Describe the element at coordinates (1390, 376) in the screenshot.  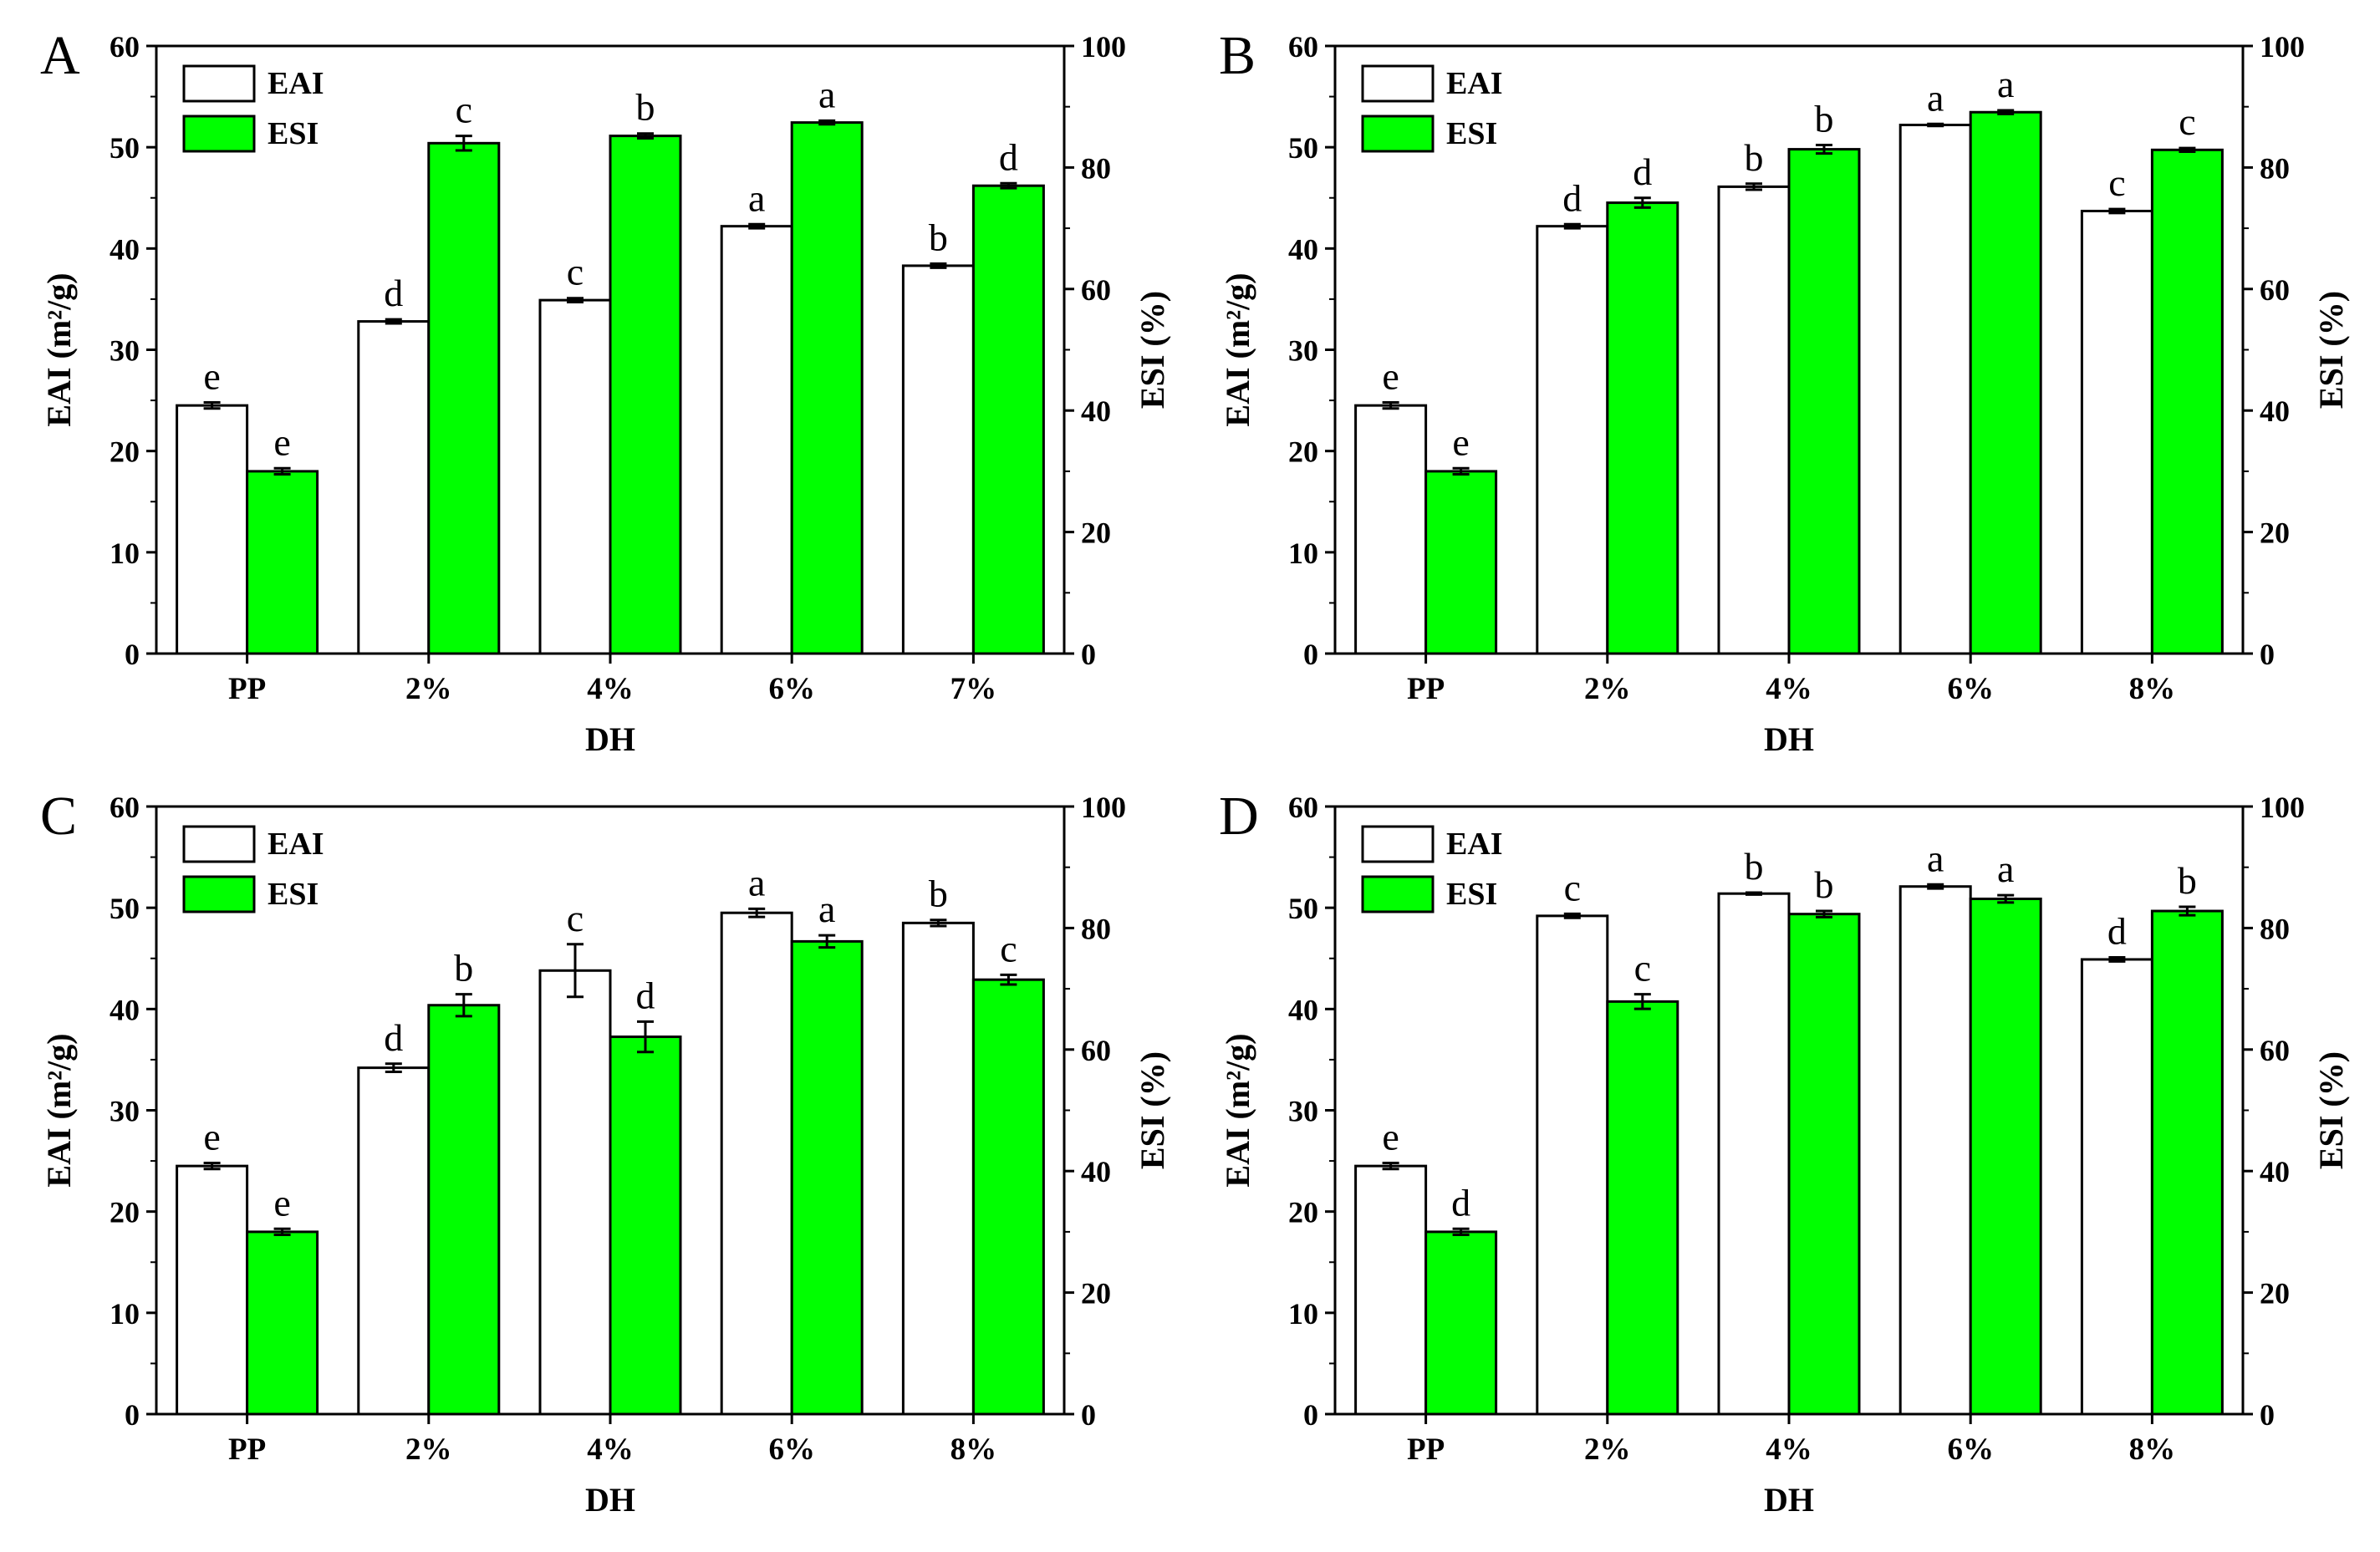
I see `significance-letter: e` at that location.